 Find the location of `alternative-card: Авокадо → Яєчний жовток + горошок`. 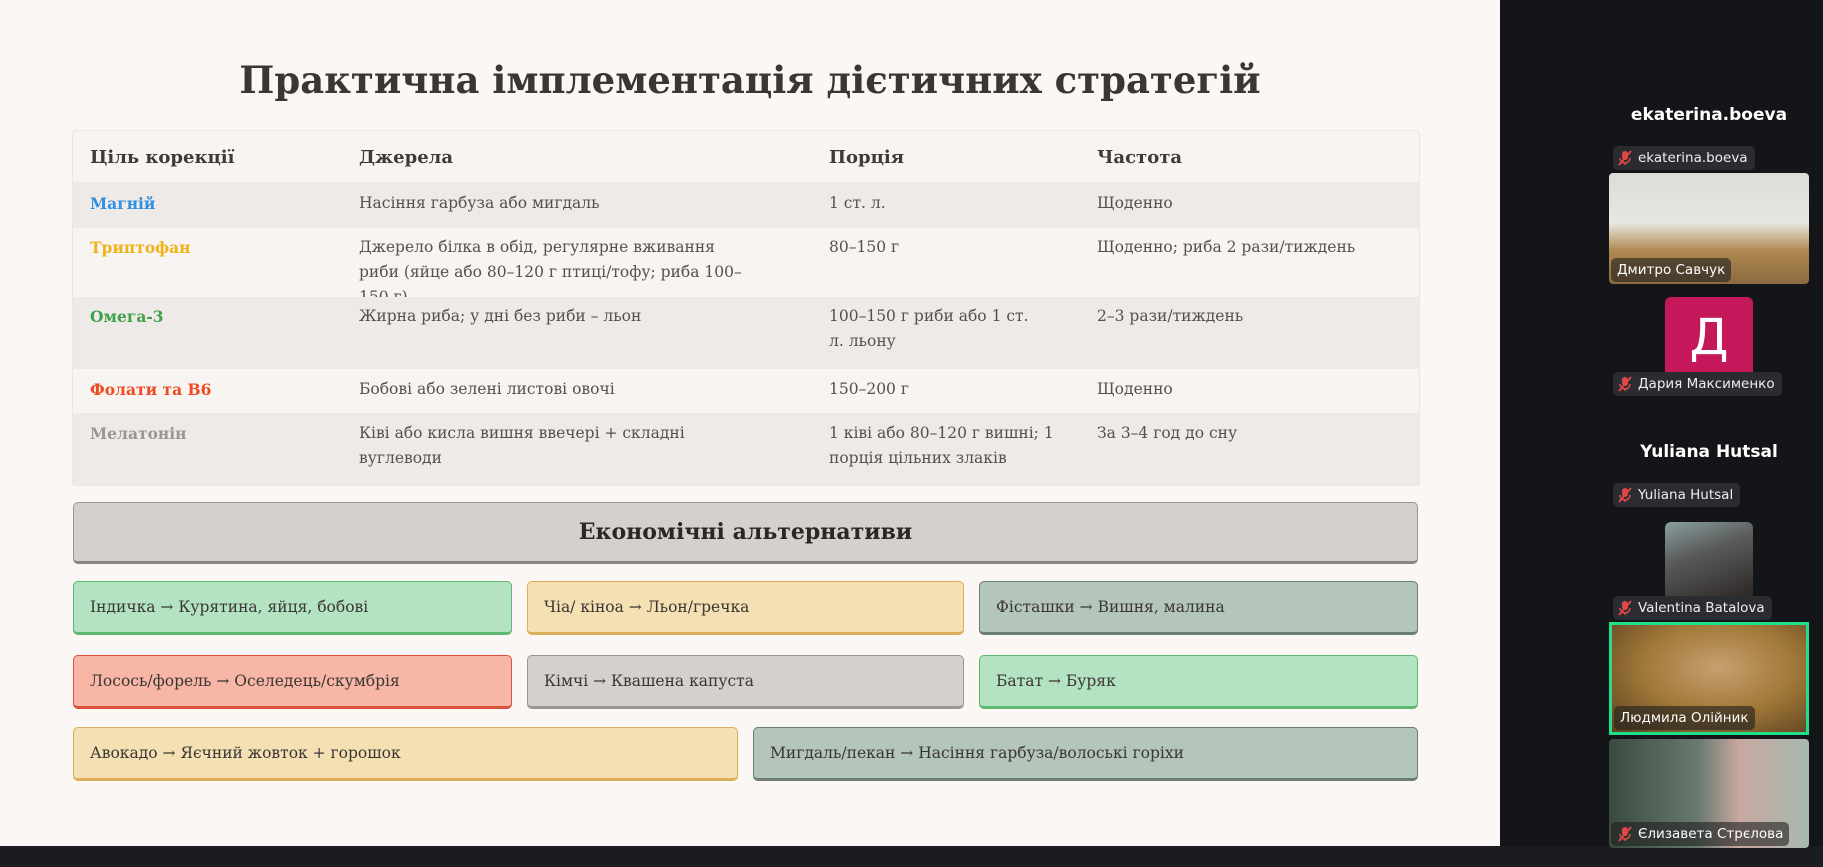

alternative-card: Авокадо → Яєчний жовток + горошок is located at coordinates (405, 754).